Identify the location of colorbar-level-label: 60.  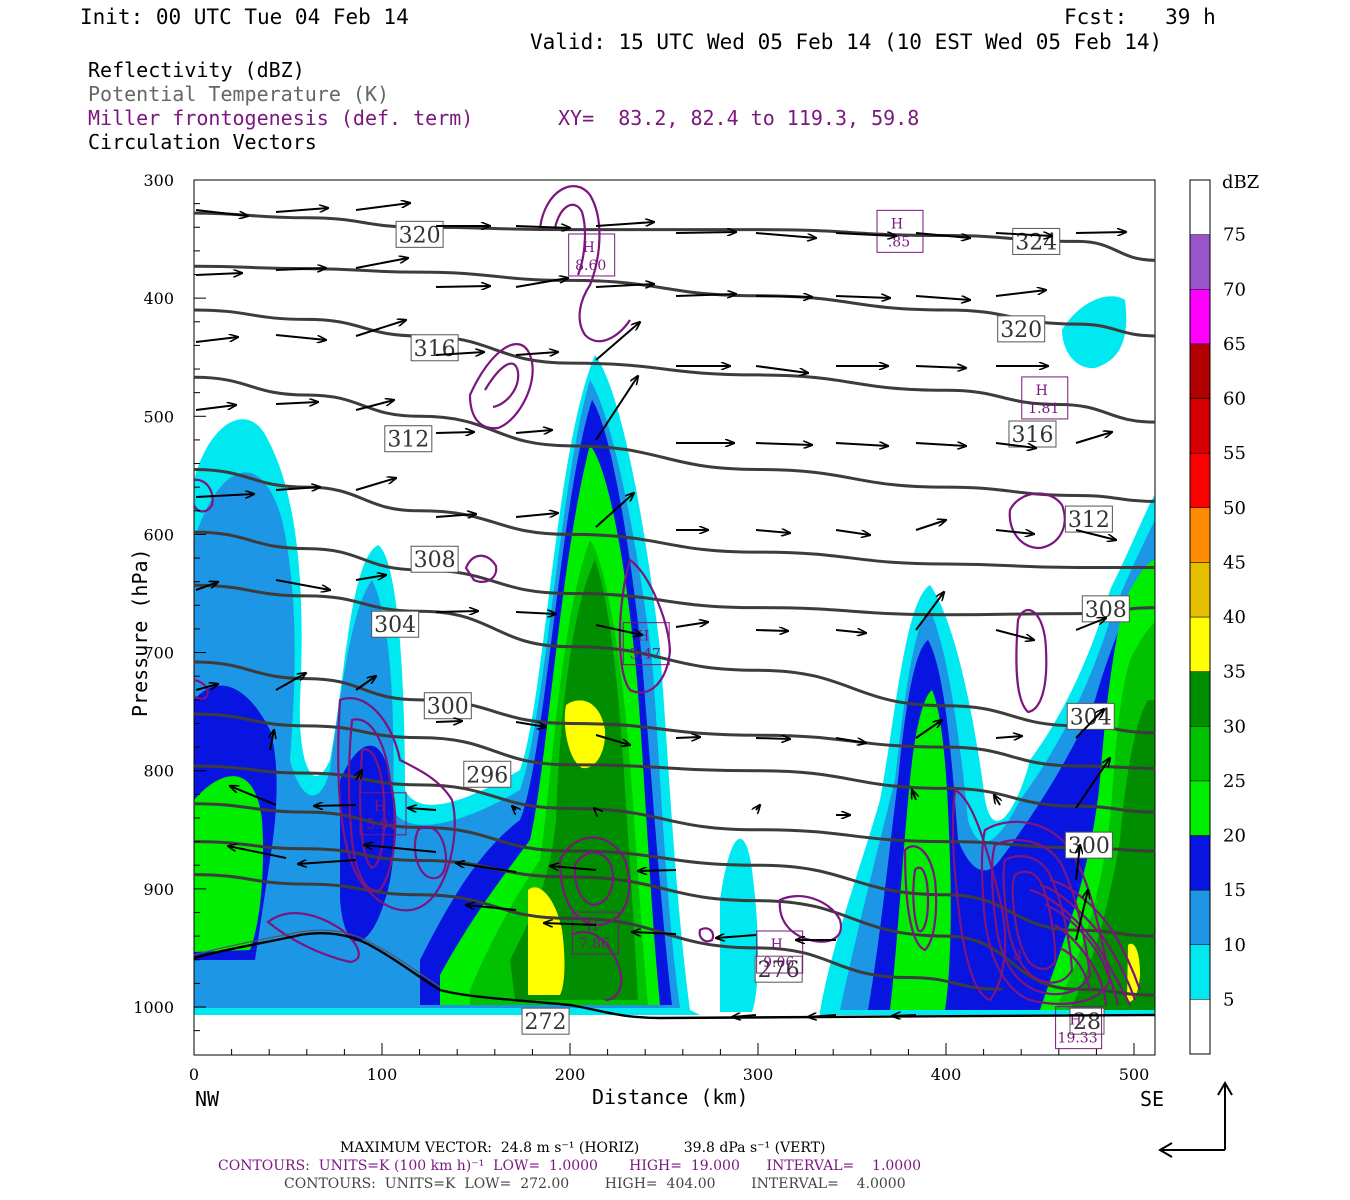
(1234, 399).